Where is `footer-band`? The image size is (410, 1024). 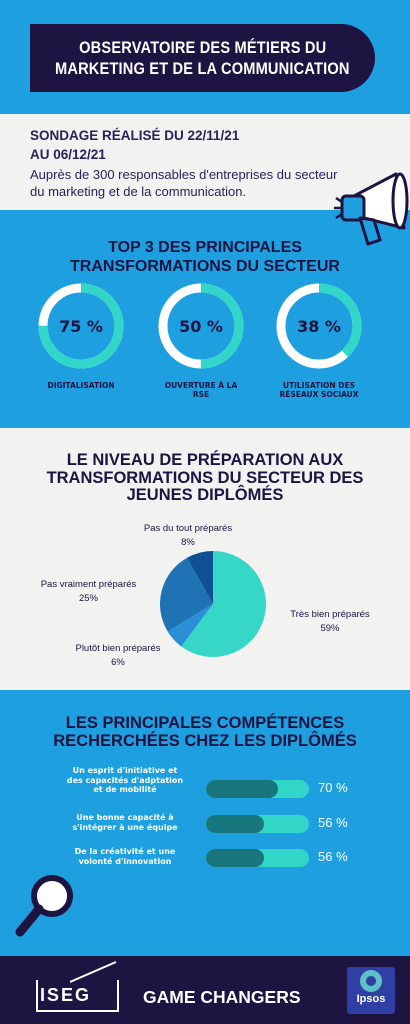 footer-band is located at coordinates (205, 990).